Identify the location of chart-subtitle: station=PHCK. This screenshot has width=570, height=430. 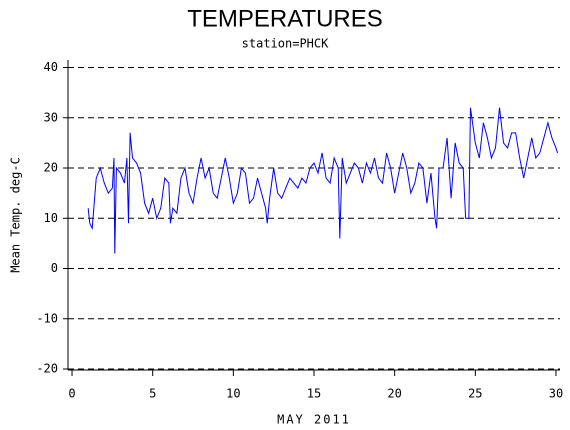
(285, 44).